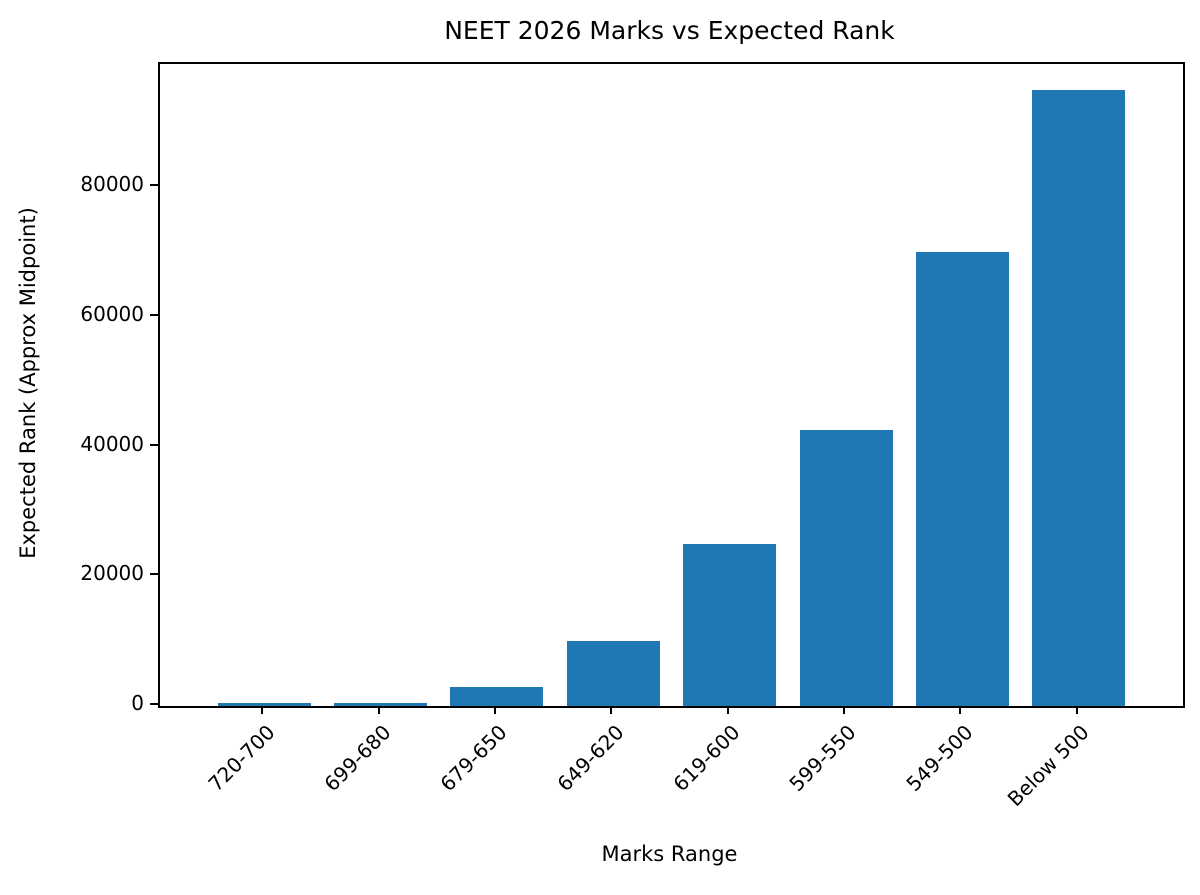 This screenshot has height=895, width=1200. Describe the element at coordinates (112, 184) in the screenshot. I see `y-tick-label: 80000` at that location.